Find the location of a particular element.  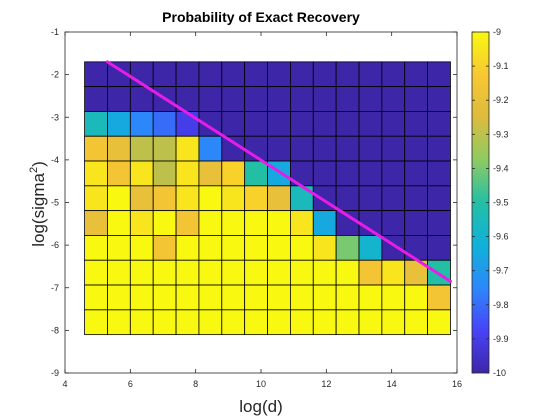

y-axis-label-base: log(sigma is located at coordinates (38, 210).